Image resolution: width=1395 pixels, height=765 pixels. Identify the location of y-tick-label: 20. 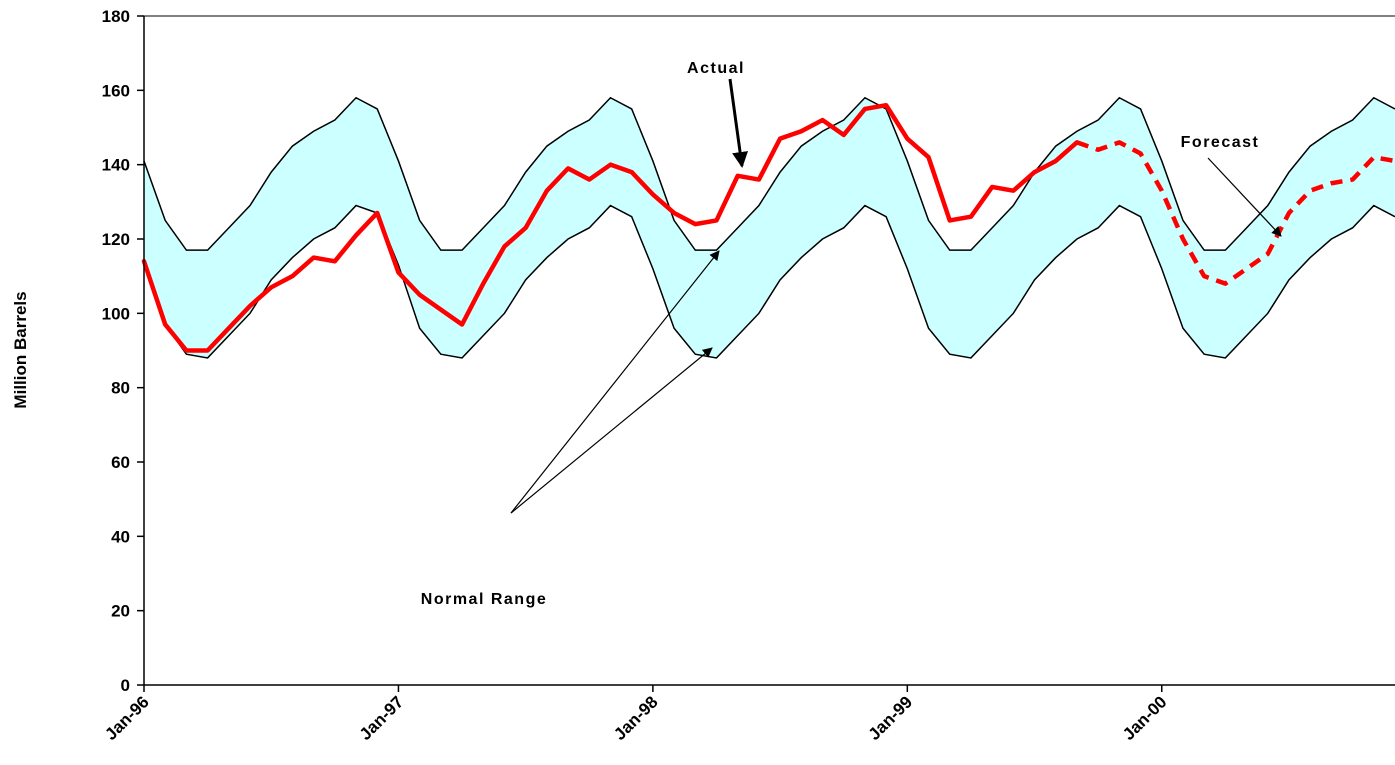
(120, 611).